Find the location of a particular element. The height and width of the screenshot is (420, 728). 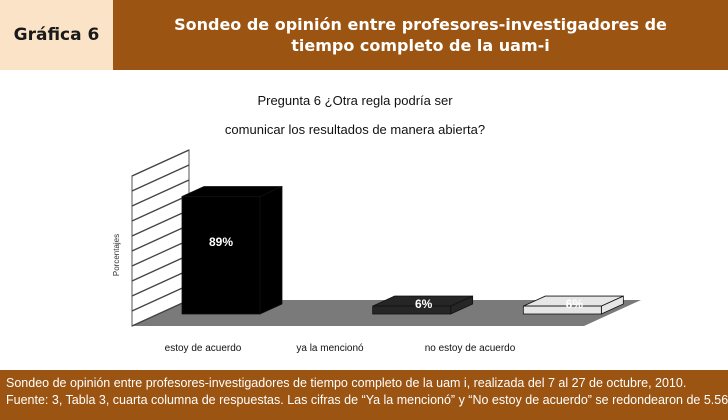

chart-title-line1: Pregunta 6 ¿Otra regla podría ser is located at coordinates (355, 100).